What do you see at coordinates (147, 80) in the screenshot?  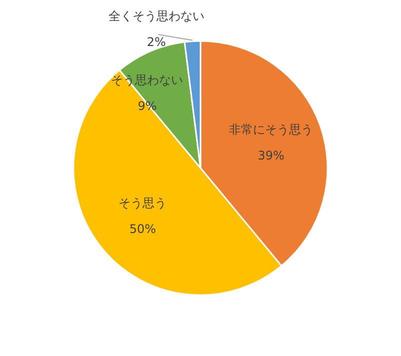 I see `slice-label: そう思わない` at bounding box center [147, 80].